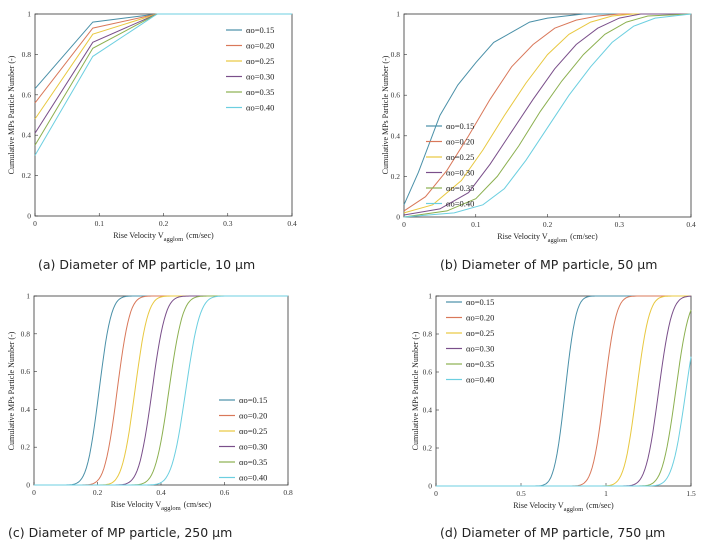  I want to click on x-tick-label: 0.8, so click(288, 492).